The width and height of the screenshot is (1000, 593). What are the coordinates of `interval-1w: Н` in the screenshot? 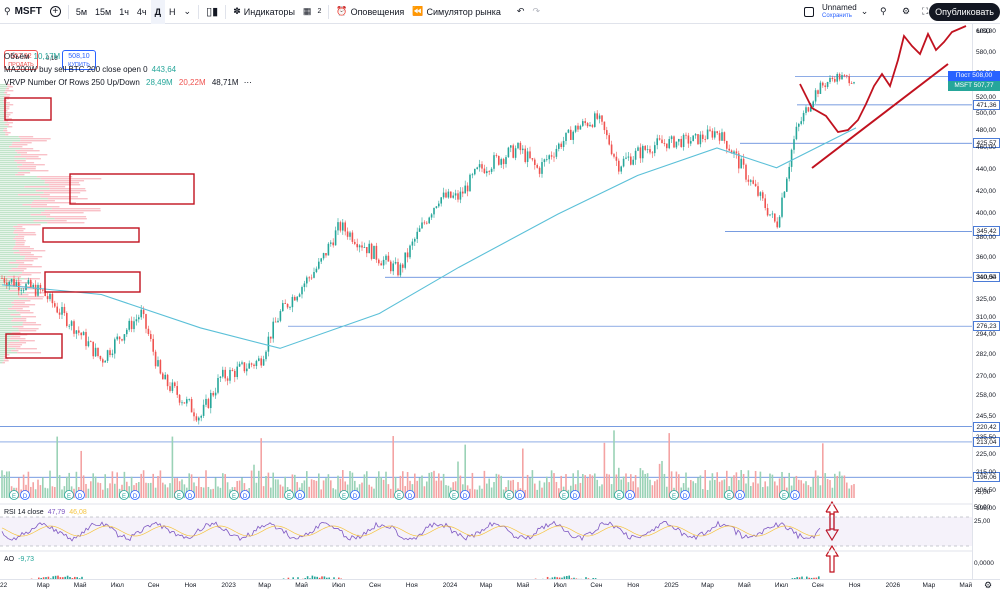 It's located at (172, 11).